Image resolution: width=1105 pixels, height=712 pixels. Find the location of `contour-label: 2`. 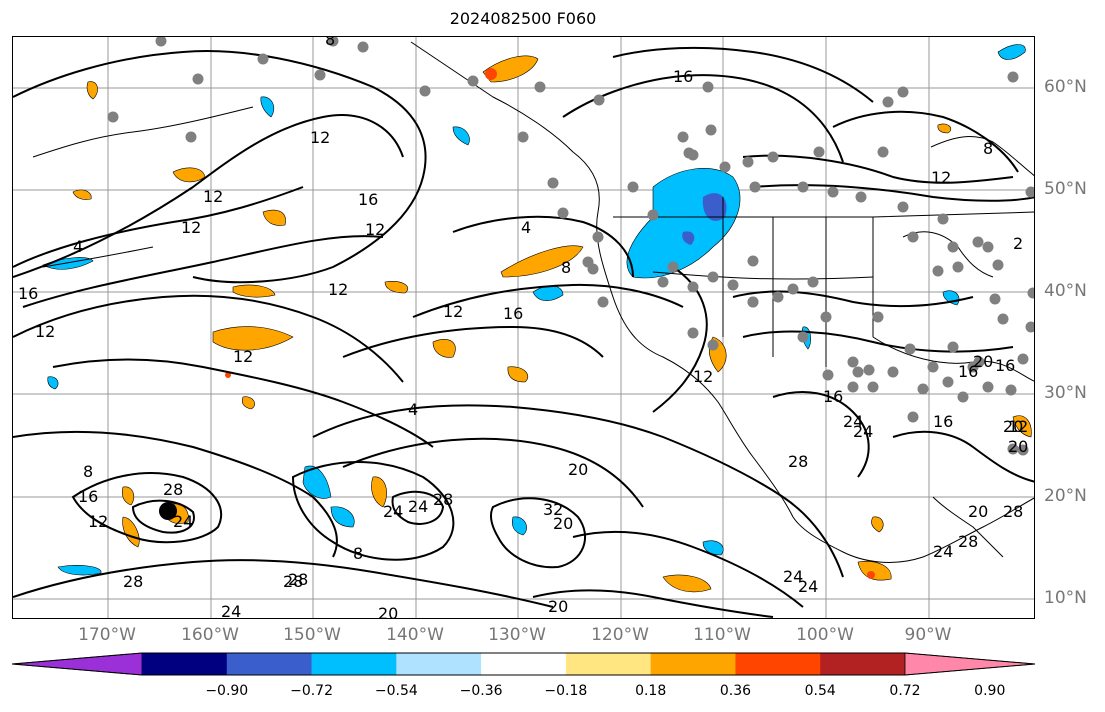

contour-label: 2 is located at coordinates (1018, 243).